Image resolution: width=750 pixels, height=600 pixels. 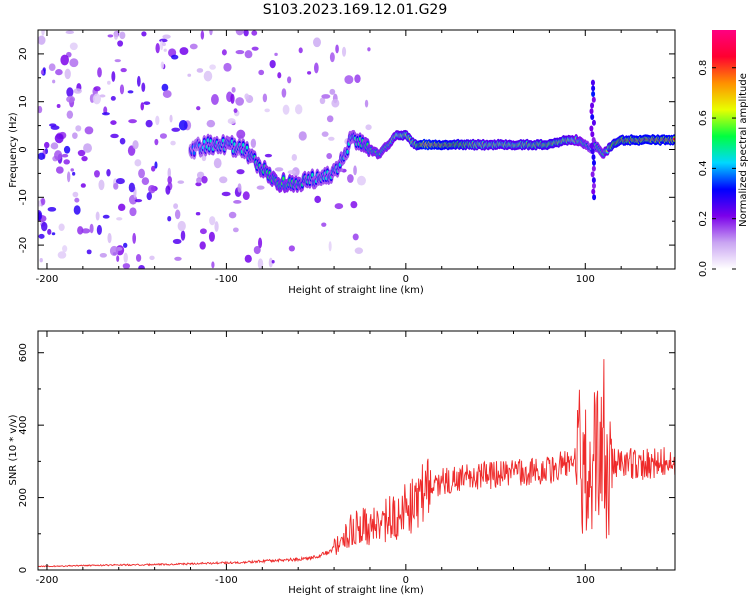 What do you see at coordinates (703, 219) in the screenshot?
I see `colorbar-tick-label: 0.2` at bounding box center [703, 219].